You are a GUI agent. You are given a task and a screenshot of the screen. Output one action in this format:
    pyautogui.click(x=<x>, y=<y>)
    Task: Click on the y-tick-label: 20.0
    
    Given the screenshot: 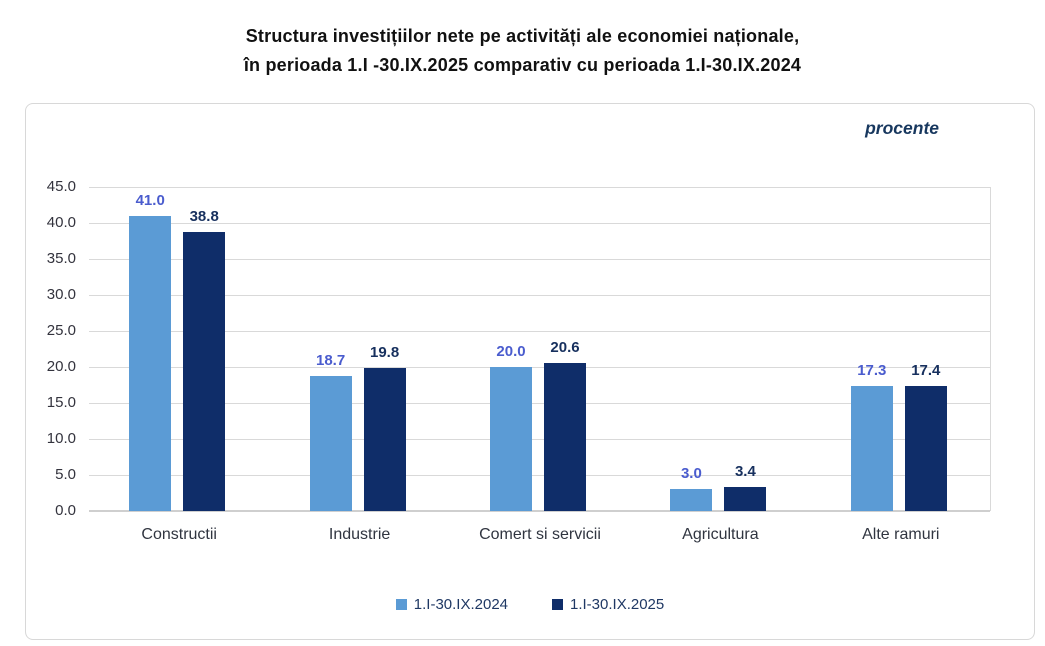 What is the action you would take?
    pyautogui.click(x=61, y=366)
    